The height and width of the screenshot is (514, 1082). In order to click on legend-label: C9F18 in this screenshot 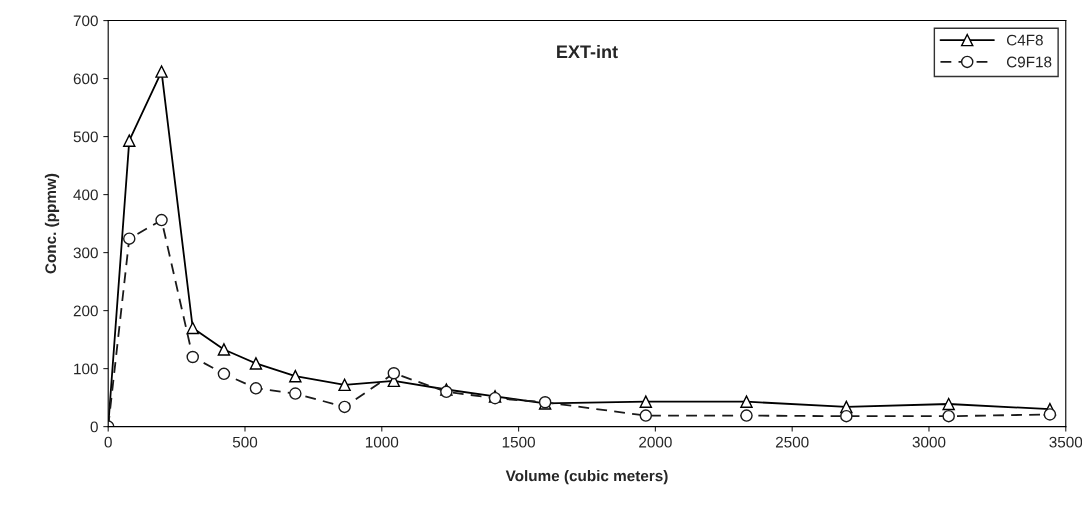, I will do `click(1029, 62)`.